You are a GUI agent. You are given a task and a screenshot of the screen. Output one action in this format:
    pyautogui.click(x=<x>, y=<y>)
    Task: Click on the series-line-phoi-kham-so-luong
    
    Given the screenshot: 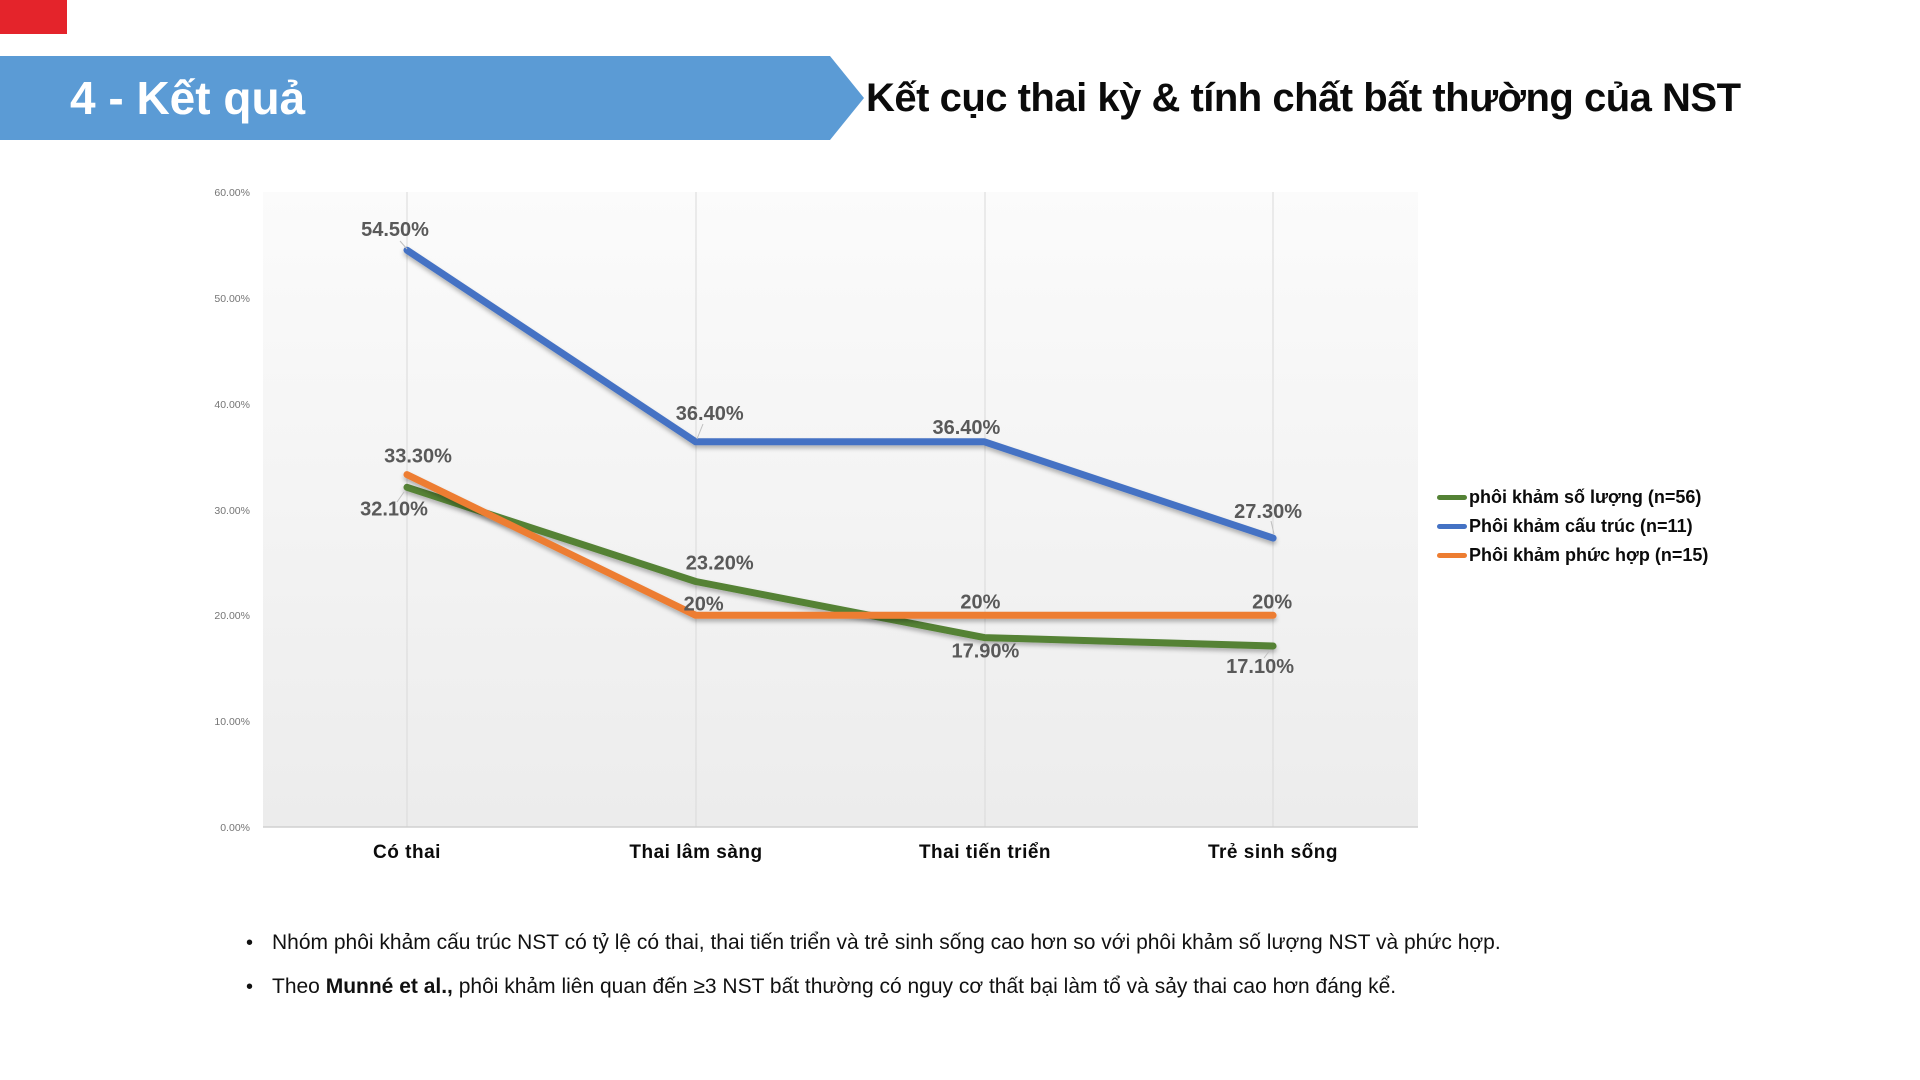 What is the action you would take?
    pyautogui.click(x=840, y=566)
    